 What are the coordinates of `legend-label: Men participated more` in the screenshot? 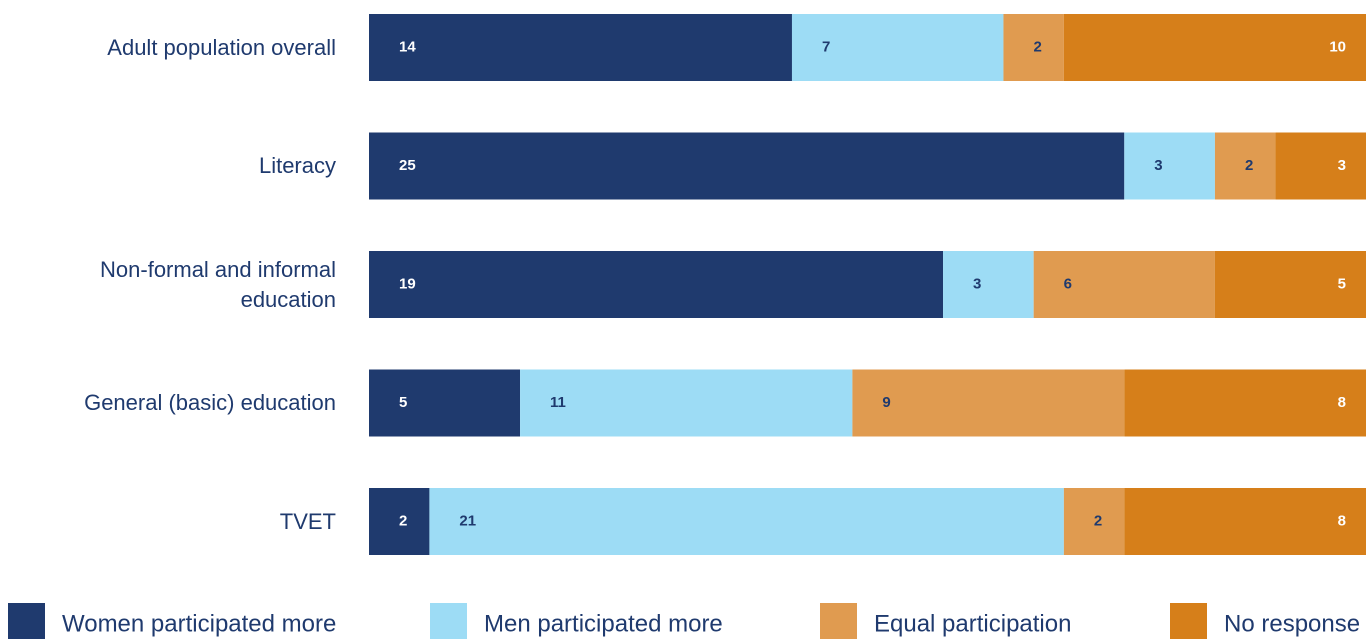 It's located at (603, 623).